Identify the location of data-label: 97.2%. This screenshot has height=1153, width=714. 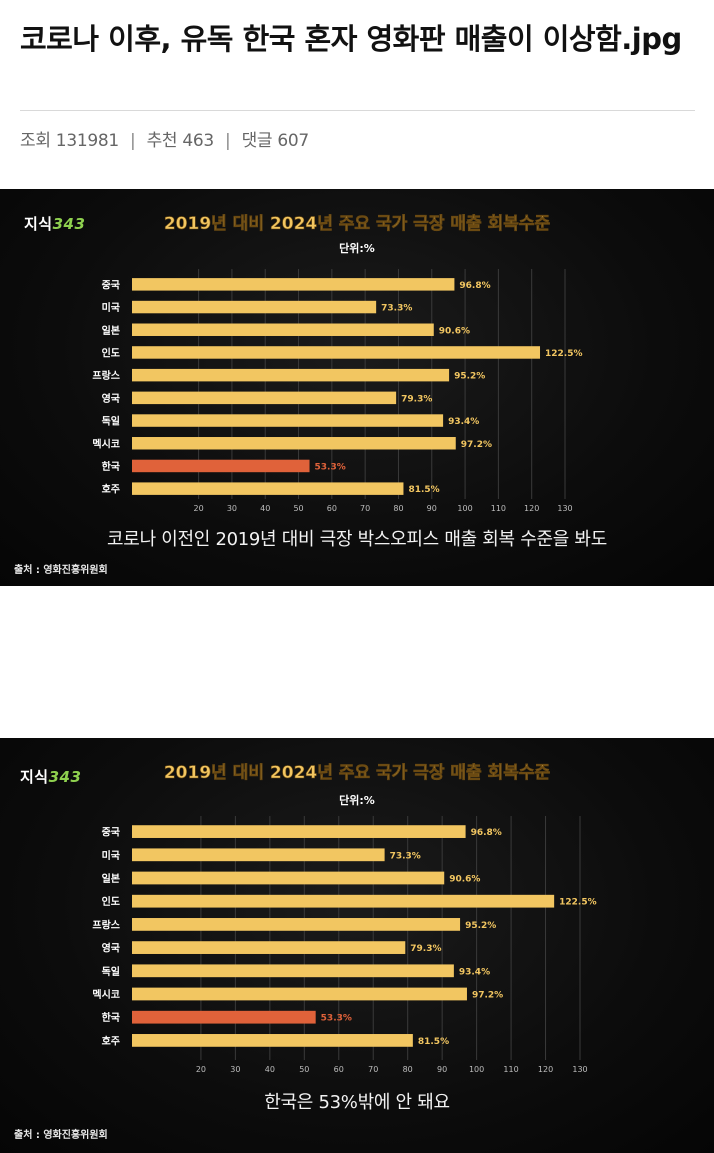
(487, 996).